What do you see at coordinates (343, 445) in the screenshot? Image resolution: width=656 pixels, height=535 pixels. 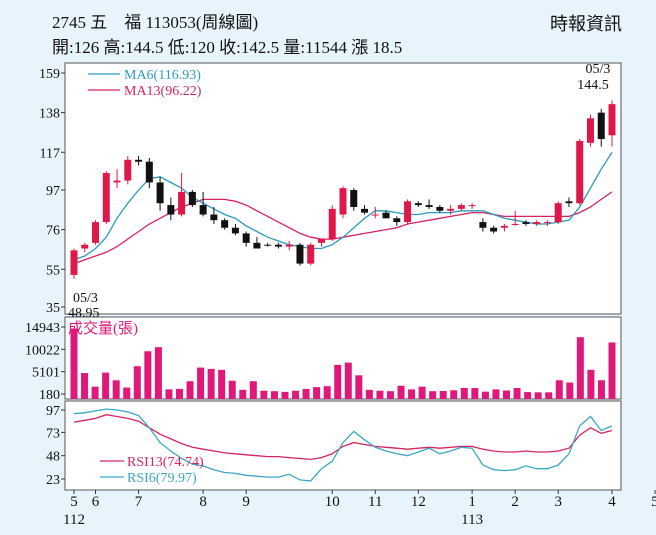 I see `rsi-panel` at bounding box center [343, 445].